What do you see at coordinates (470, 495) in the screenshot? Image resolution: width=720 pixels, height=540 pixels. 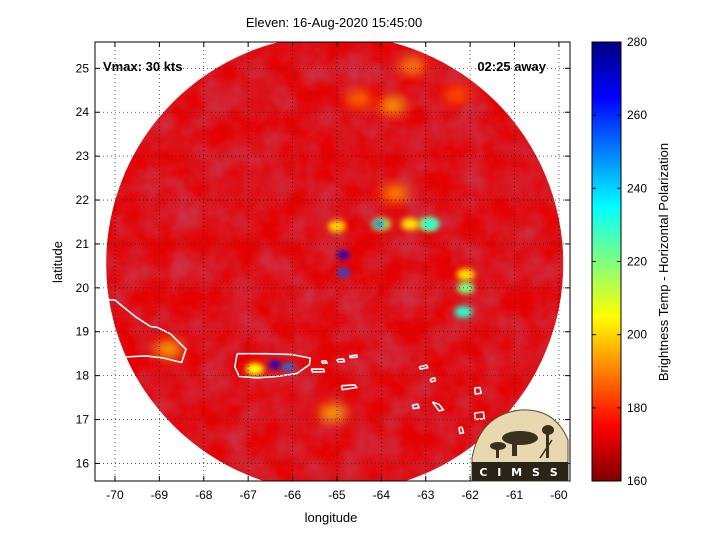 I see `x-tick-label: -62` at bounding box center [470, 495].